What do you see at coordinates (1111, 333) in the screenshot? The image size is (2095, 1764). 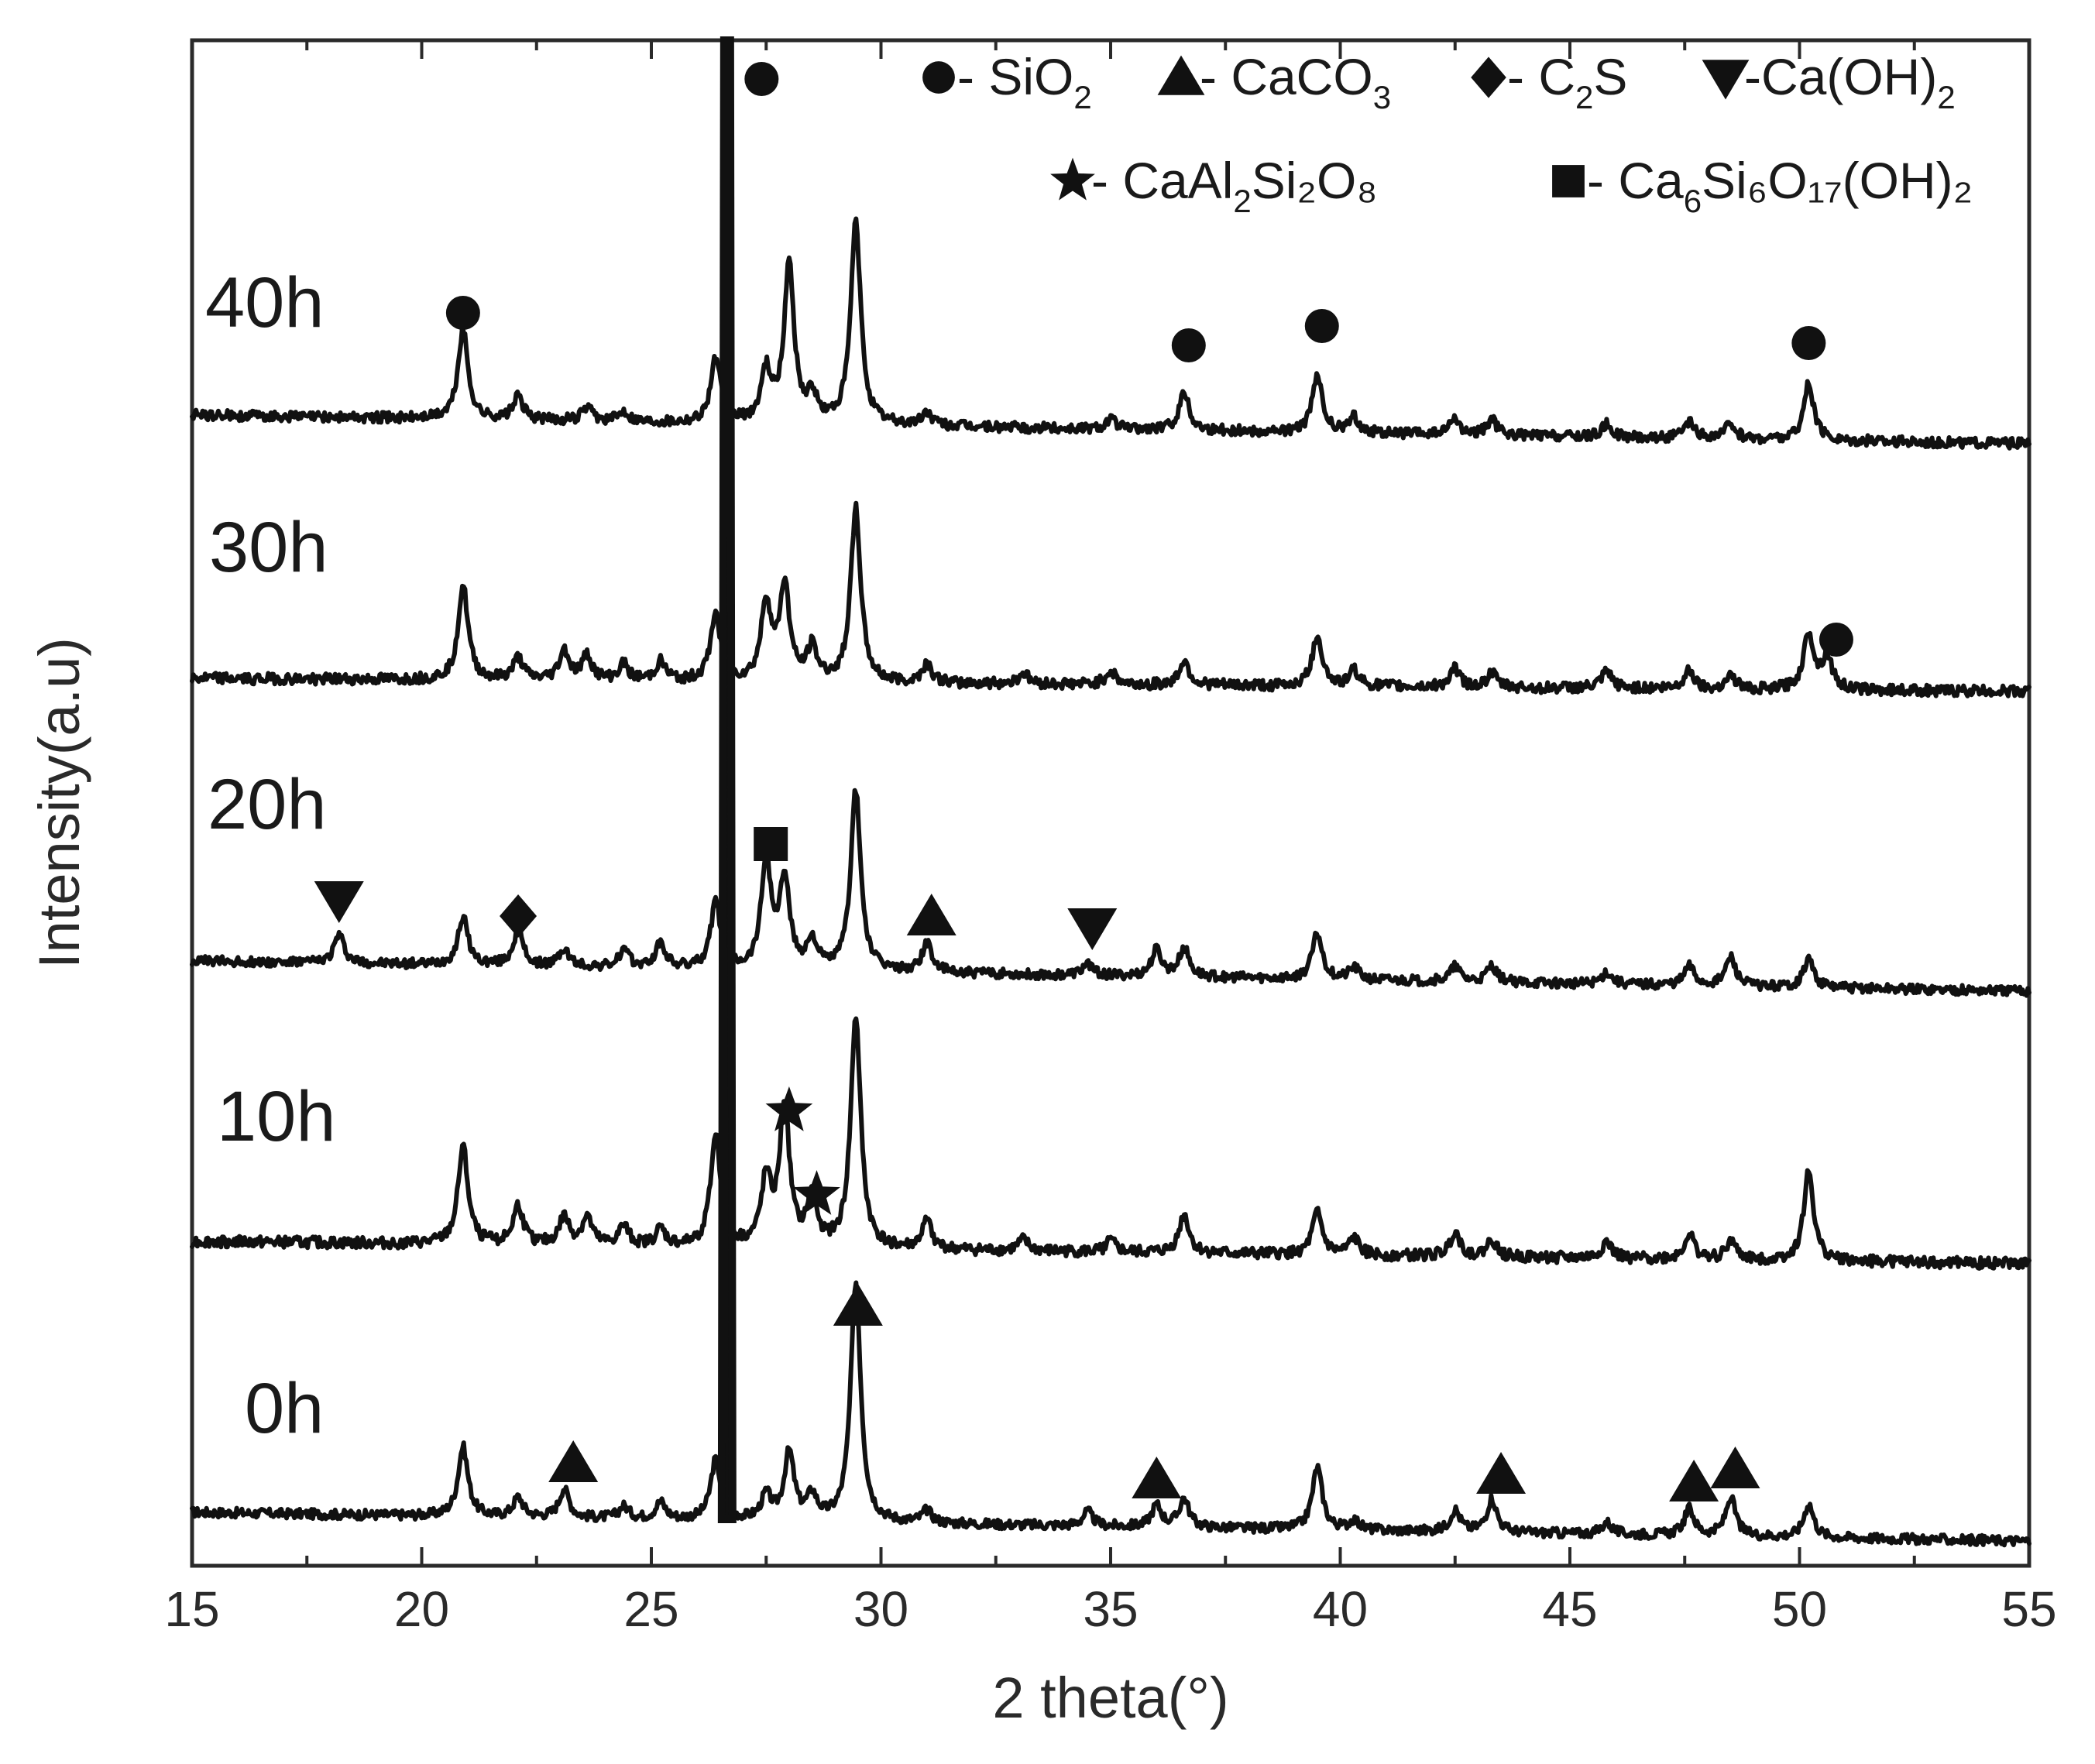 I see `trace-40h` at bounding box center [1111, 333].